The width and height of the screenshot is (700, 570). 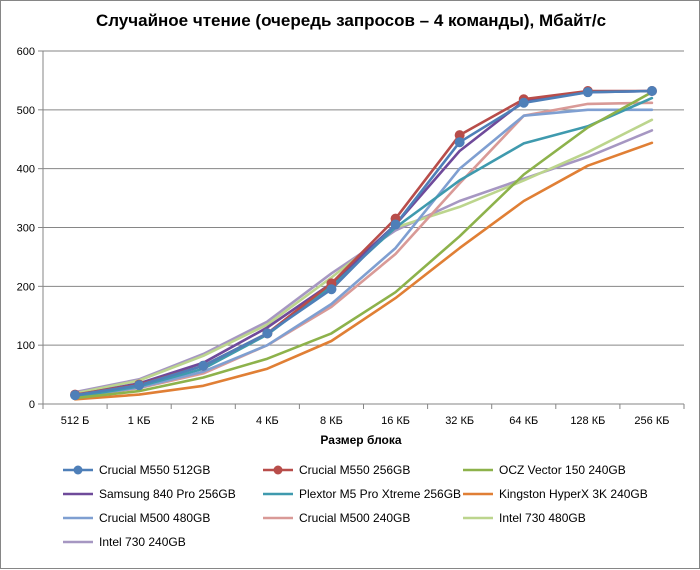 I want to click on legend-label: Crucial M550 512GB, so click(x=155, y=470).